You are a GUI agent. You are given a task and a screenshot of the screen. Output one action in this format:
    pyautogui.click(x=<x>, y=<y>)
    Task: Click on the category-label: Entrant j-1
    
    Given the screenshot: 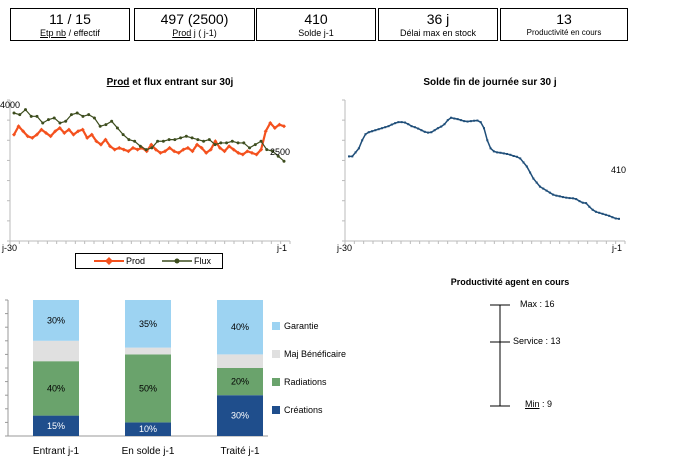 What is the action you would take?
    pyautogui.click(x=56, y=451)
    